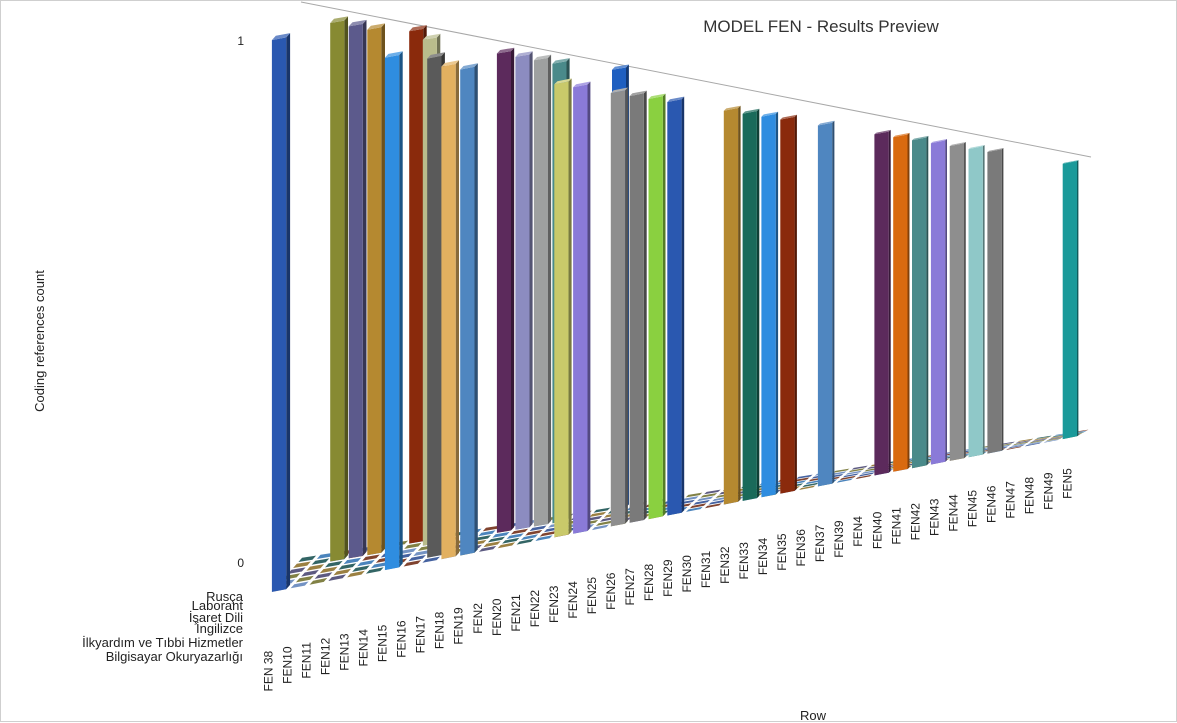  Describe the element at coordinates (459, 626) in the screenshot. I see `category-label: FEN19` at that location.